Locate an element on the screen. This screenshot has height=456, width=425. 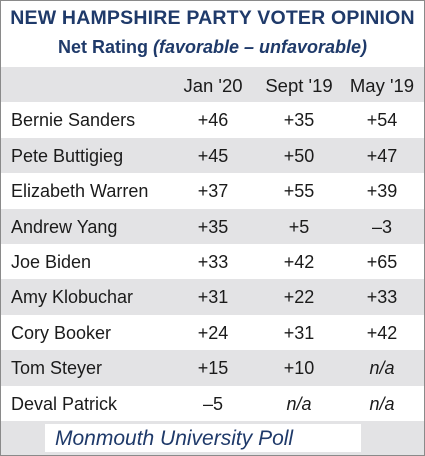
subtitle-main: Net Rating is located at coordinates (102, 47).